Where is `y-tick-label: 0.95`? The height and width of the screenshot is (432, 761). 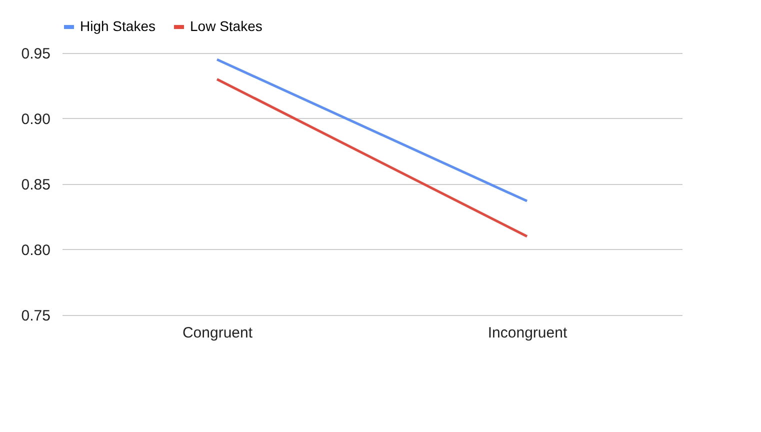
y-tick-label: 0.95 is located at coordinates (35, 54).